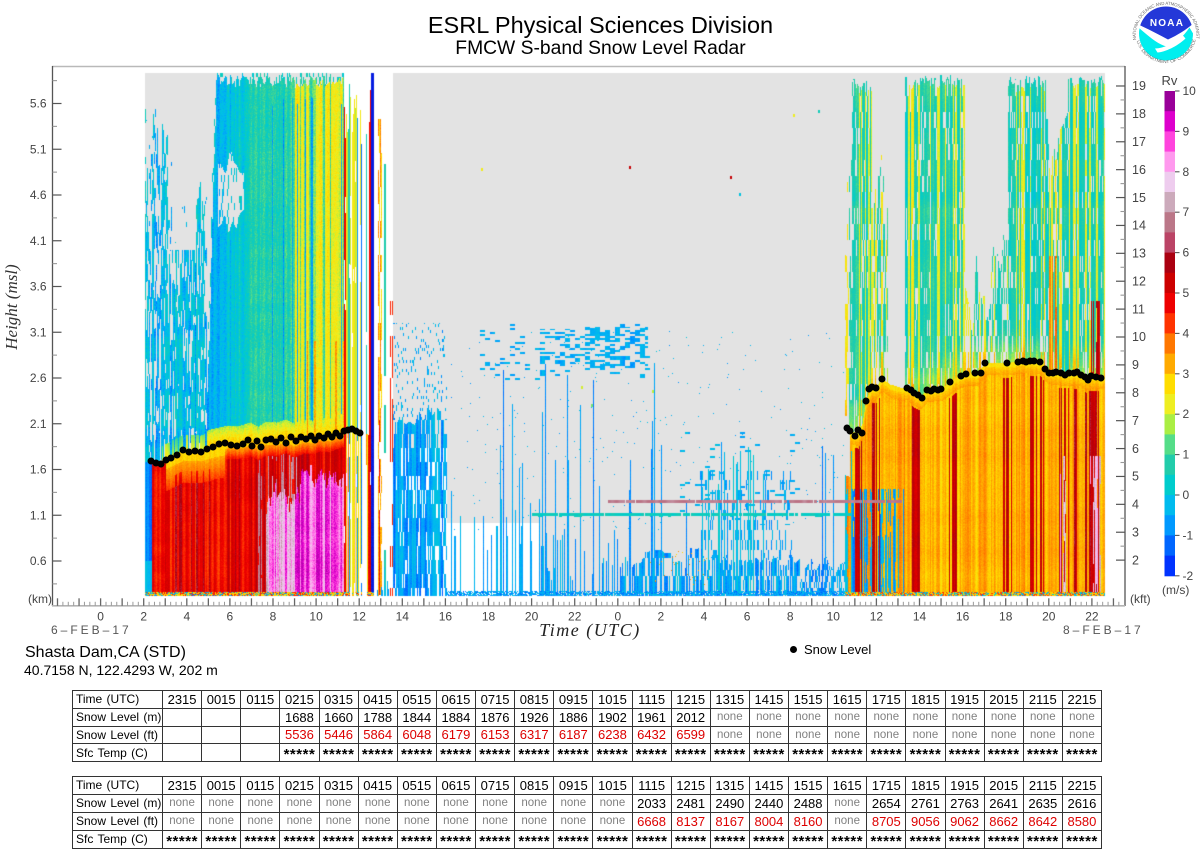  Describe the element at coordinates (1170, 80) in the screenshot. I see `svg-text: Rv` at that location.